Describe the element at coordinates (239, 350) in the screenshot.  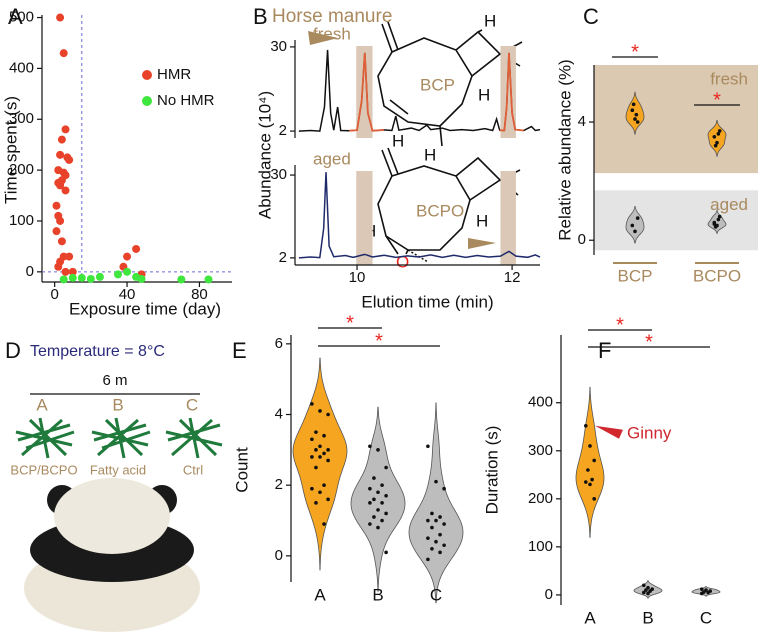
I see `panel-letter: E` at that location.